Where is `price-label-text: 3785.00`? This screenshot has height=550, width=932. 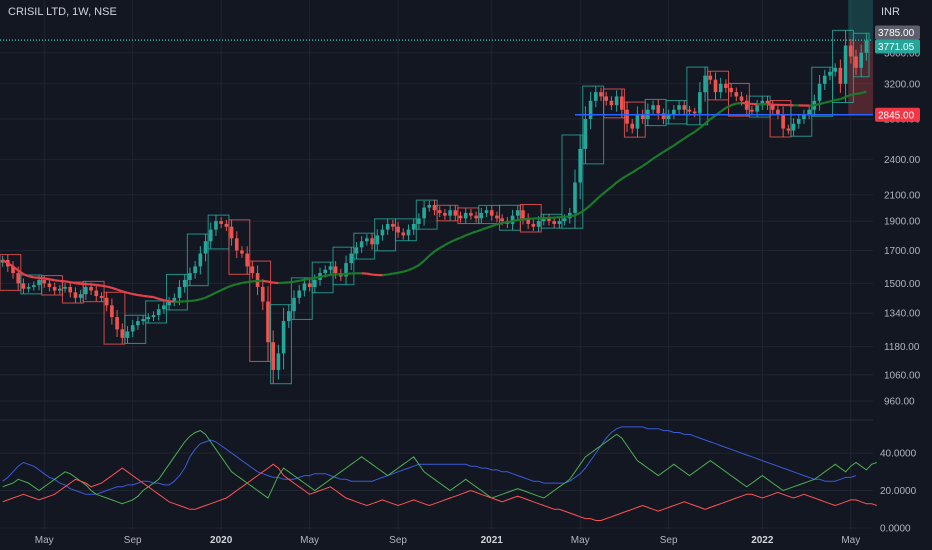
price-label-text: 3785.00 is located at coordinates (896, 33).